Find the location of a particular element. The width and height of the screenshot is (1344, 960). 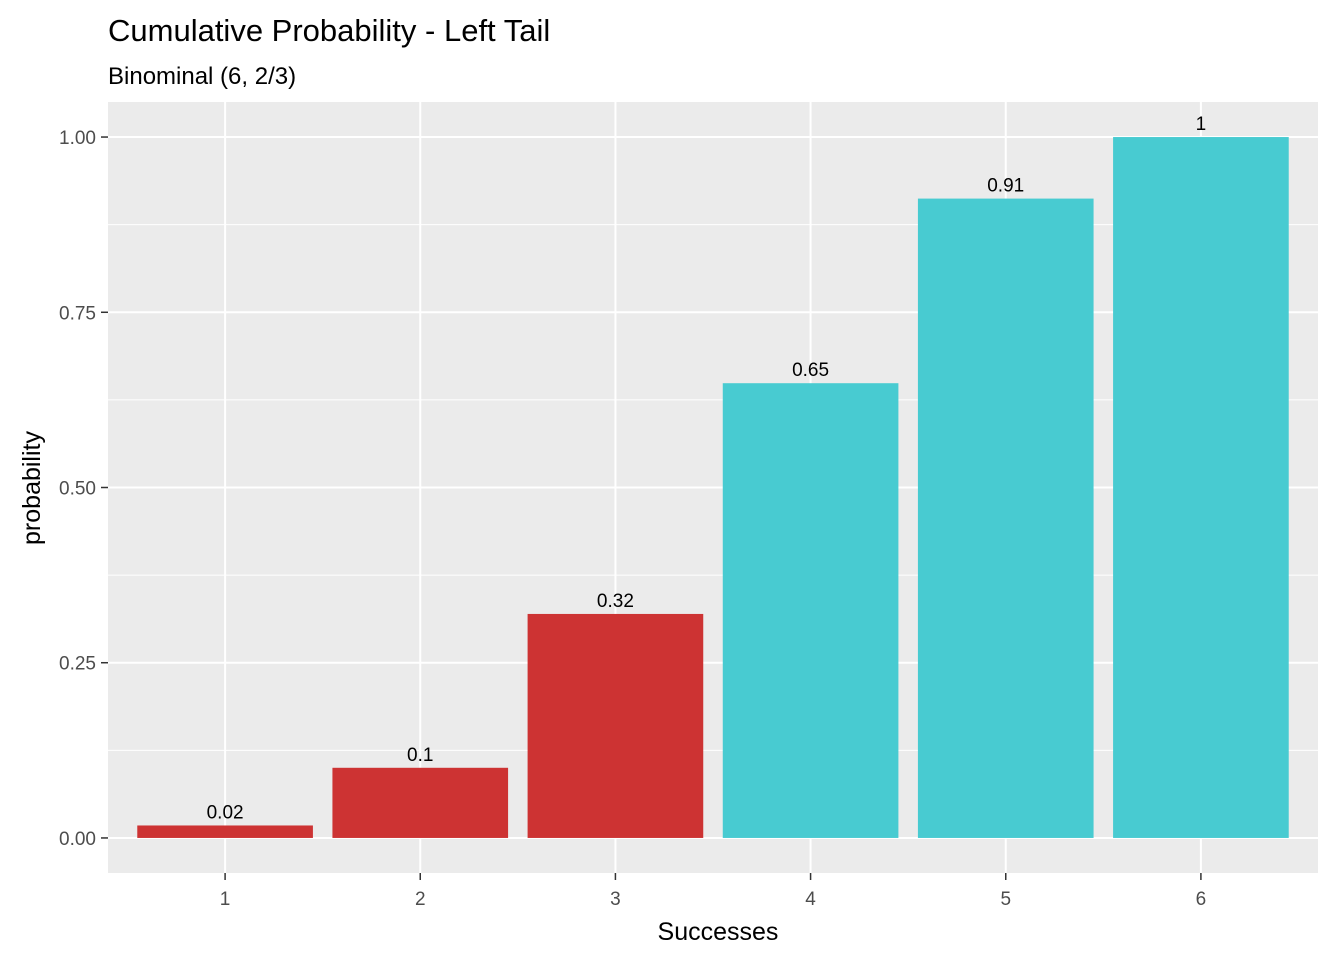

x-tick-label: 1 is located at coordinates (225, 899).